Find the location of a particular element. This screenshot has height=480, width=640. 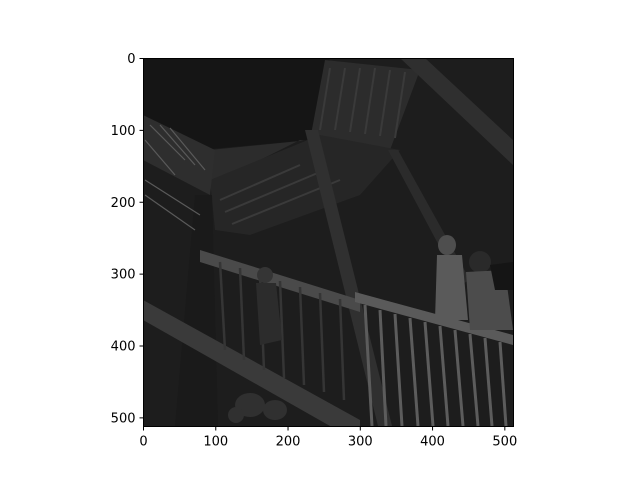

image-right-top-beam is located at coordinates (456, 111).